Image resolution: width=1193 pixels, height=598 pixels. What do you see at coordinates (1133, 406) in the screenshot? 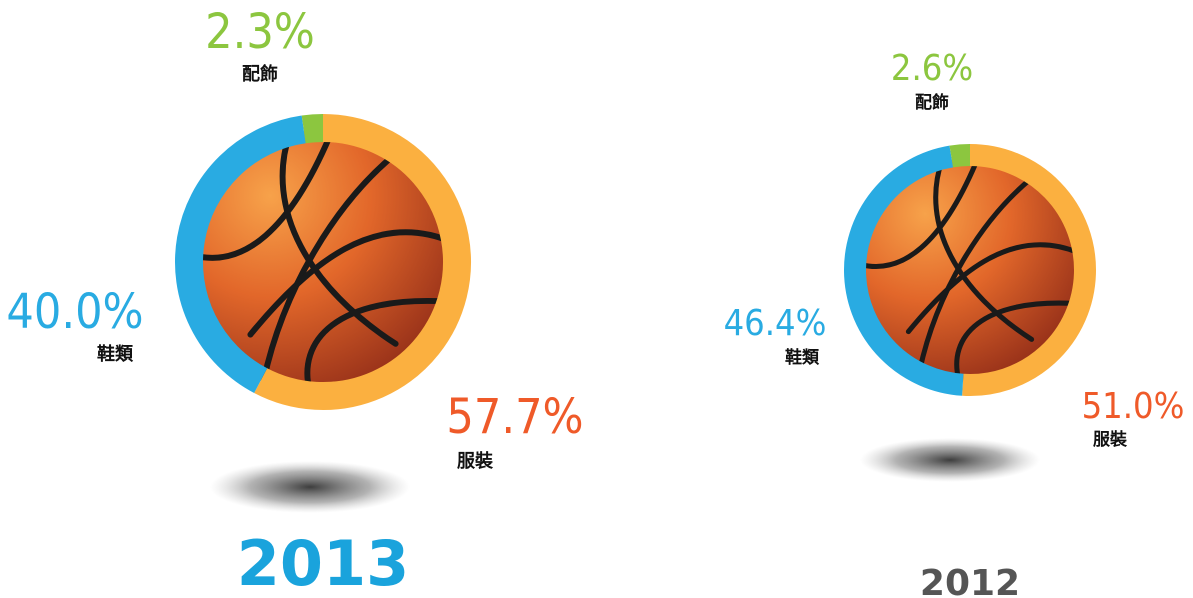
I see `value-label: 51.0%` at bounding box center [1133, 406].